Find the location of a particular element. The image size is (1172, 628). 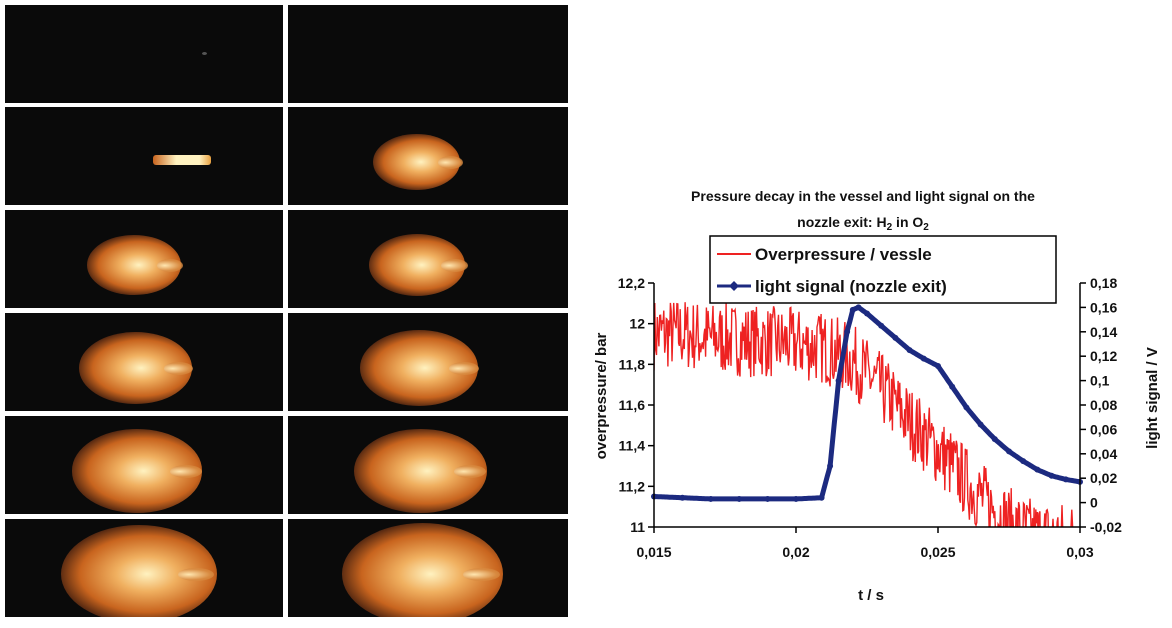

series-light-line is located at coordinates (867, 403).